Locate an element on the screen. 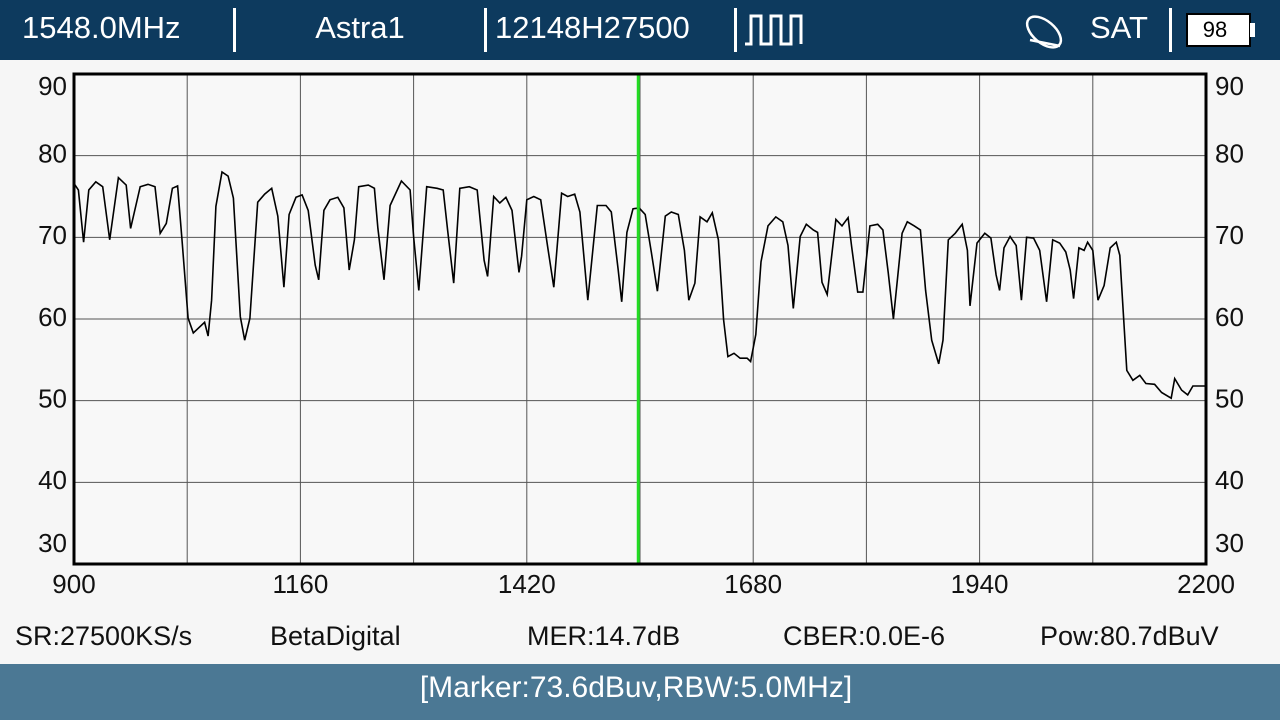 The width and height of the screenshot is (1280, 720). satellite-name: Astra1 is located at coordinates (360, 27).